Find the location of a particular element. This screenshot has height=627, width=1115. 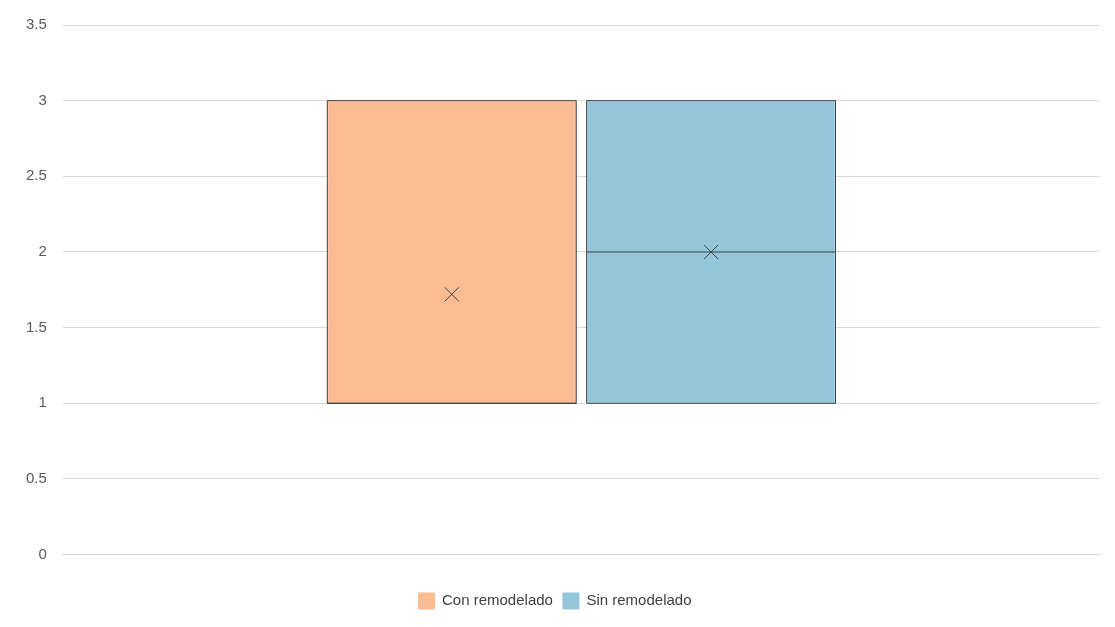

y-tick-label: 3 is located at coordinates (42, 99).